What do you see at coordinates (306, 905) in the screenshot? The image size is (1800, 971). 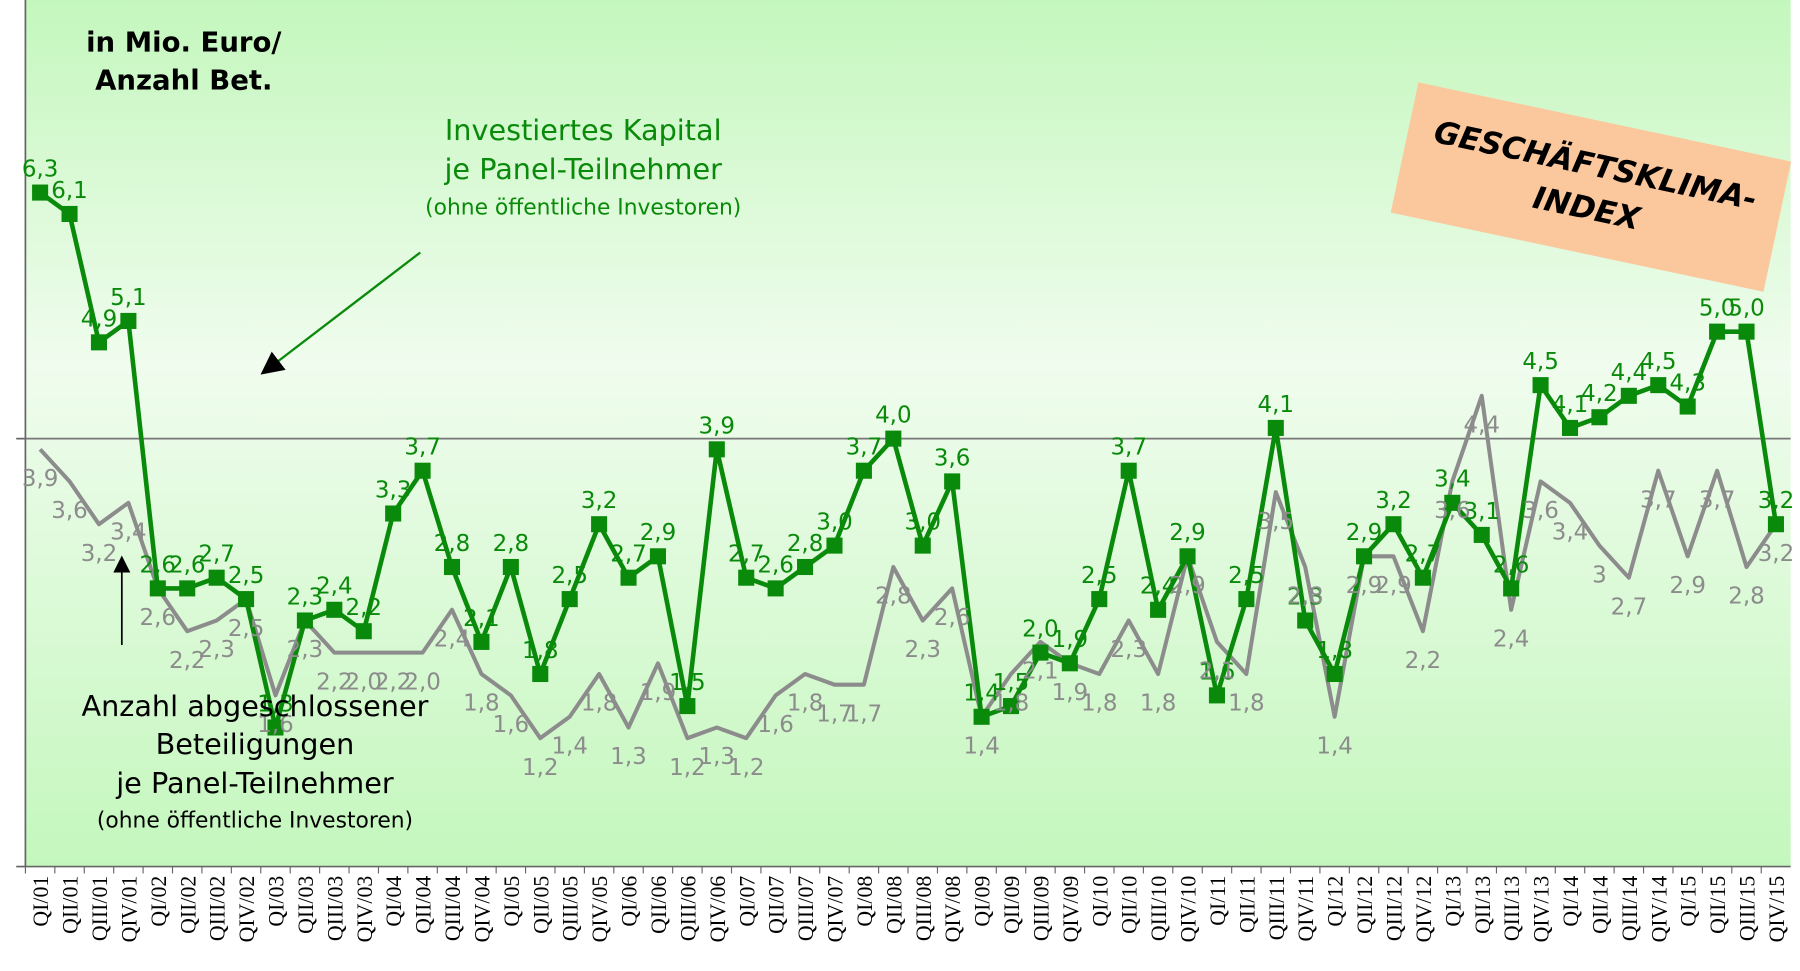 I see `x-tick-label: QII/03` at bounding box center [306, 905].